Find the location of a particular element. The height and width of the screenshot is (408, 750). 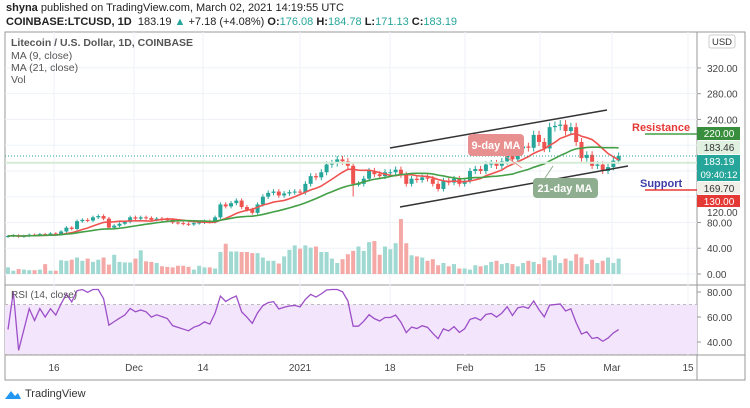

publisher: shyna is located at coordinates (22, 8).